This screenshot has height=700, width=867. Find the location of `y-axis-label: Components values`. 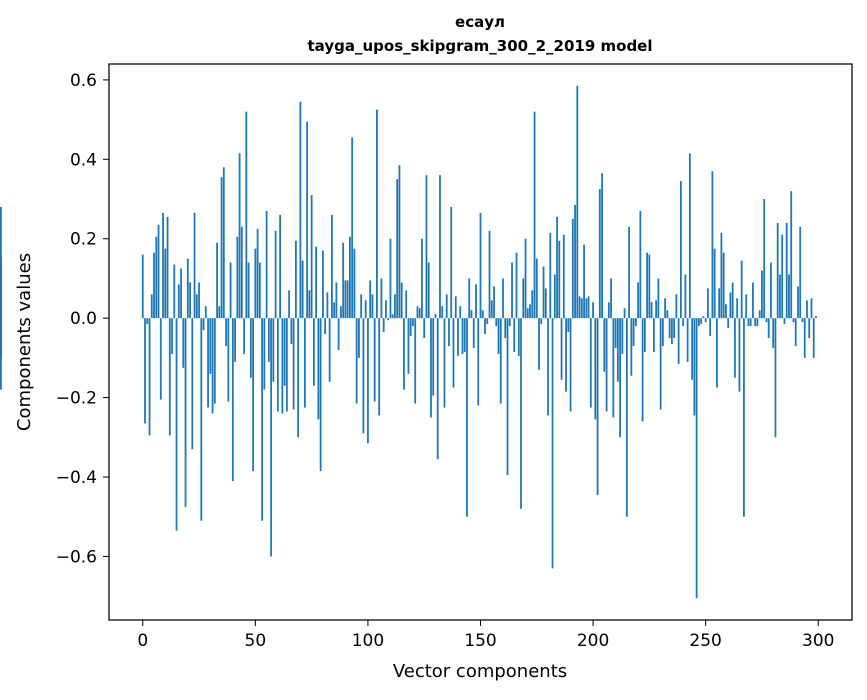

y-axis-label: Components values is located at coordinates (24, 342).